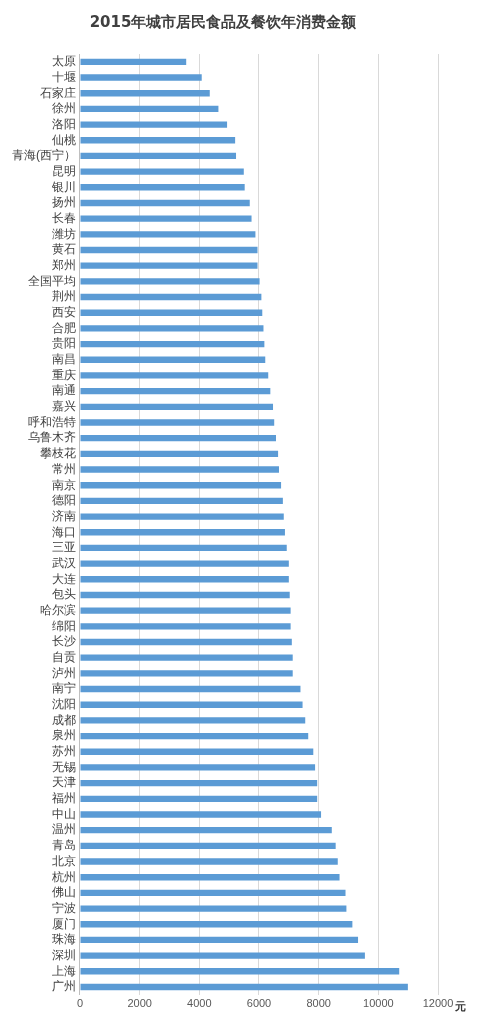 The height and width of the screenshot is (1027, 480). I want to click on y-tick-label: 沈阳, so click(64, 704).